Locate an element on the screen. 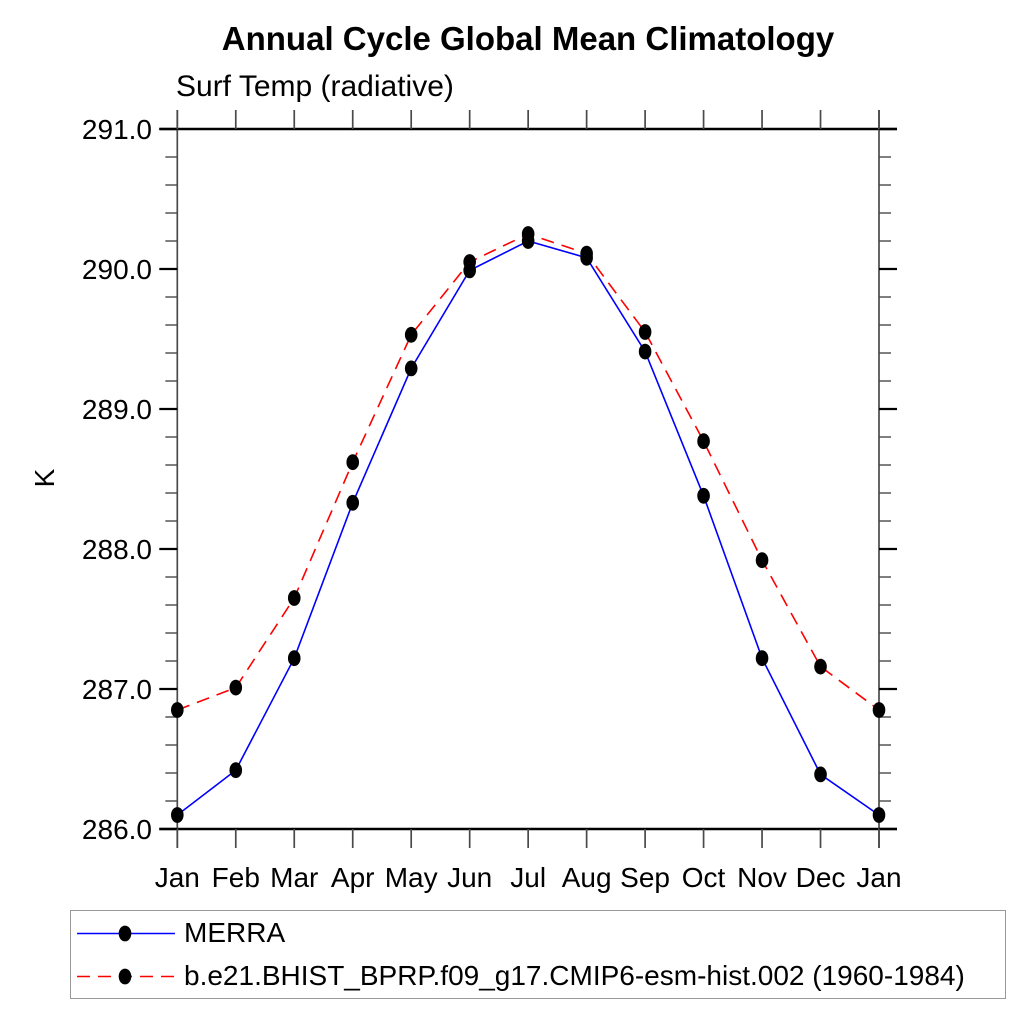 This screenshot has width=1024, height=1024. x-tick-label: Jul is located at coordinates (528, 877).